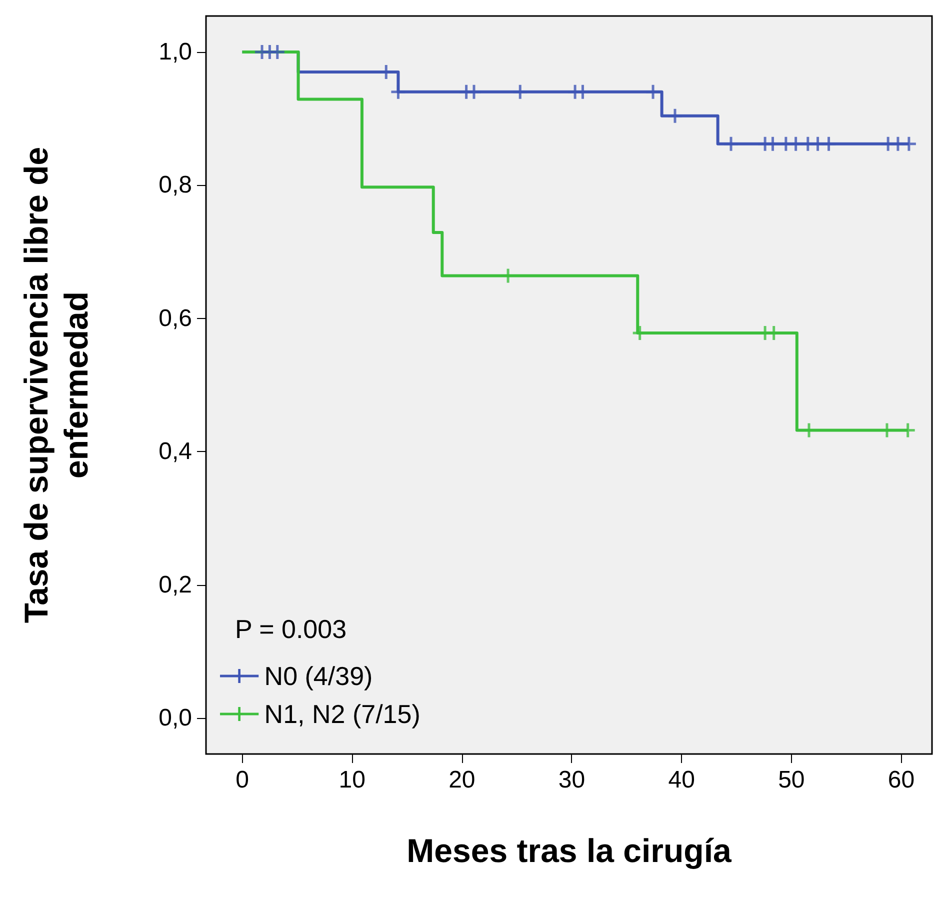 The height and width of the screenshot is (912, 947). I want to click on x-axis-title: Meses tras la cirugía, so click(569, 850).